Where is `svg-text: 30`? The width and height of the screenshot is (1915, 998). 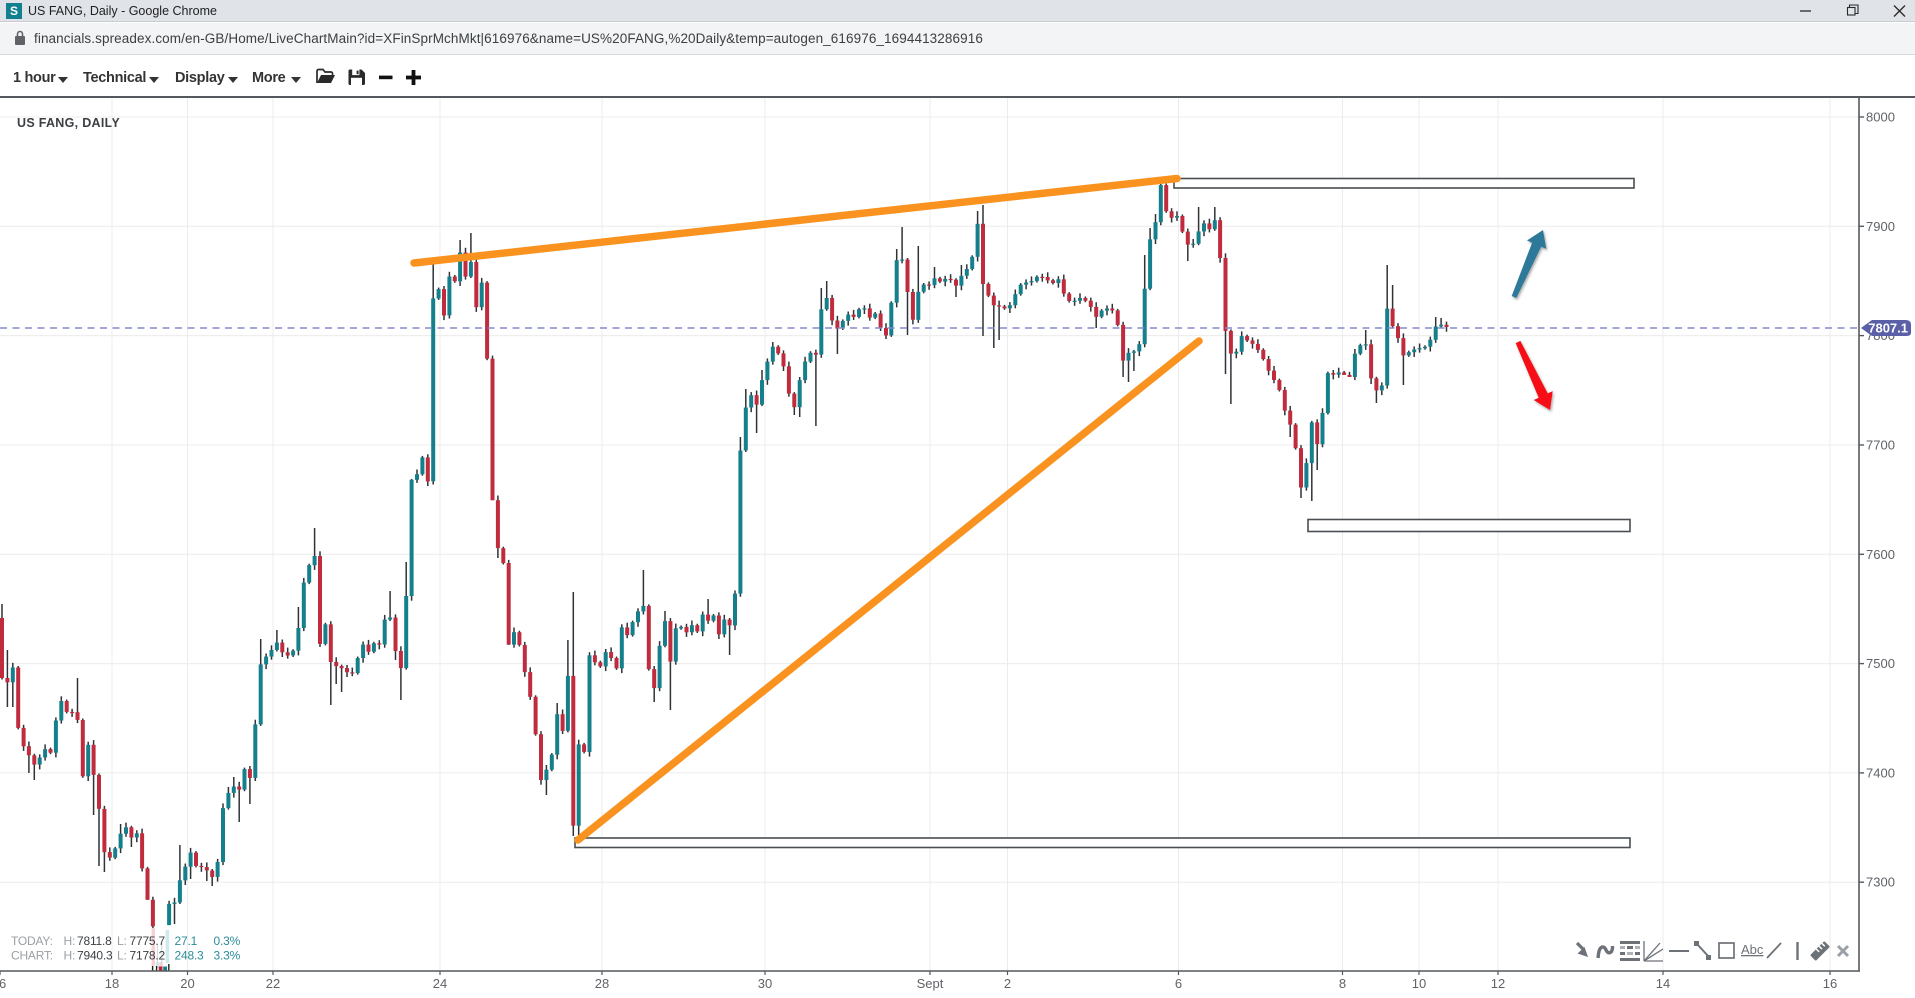
svg-text: 30 is located at coordinates (765, 983).